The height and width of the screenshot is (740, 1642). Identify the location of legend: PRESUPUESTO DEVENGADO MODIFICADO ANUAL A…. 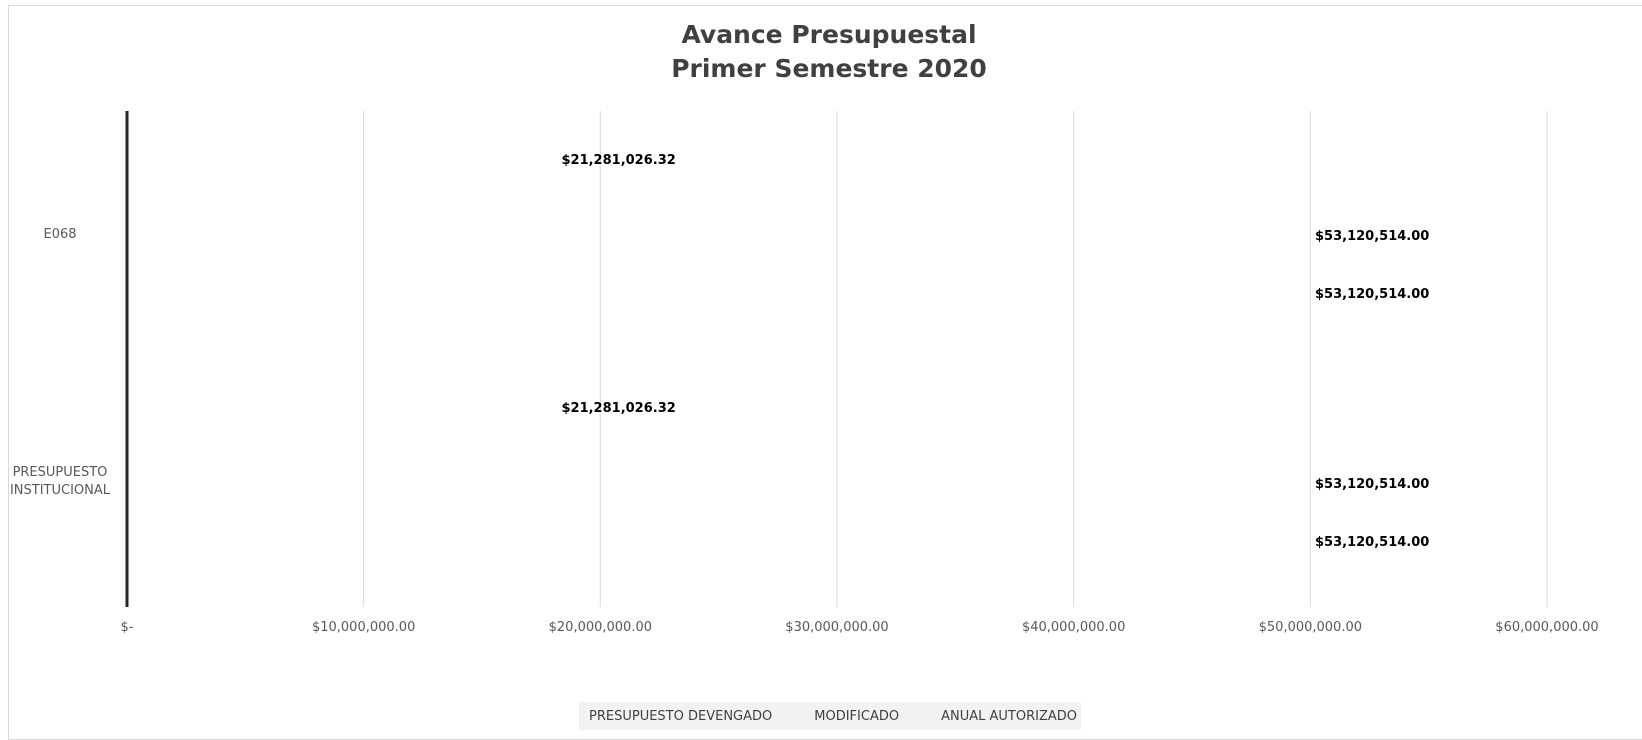
(830, 716).